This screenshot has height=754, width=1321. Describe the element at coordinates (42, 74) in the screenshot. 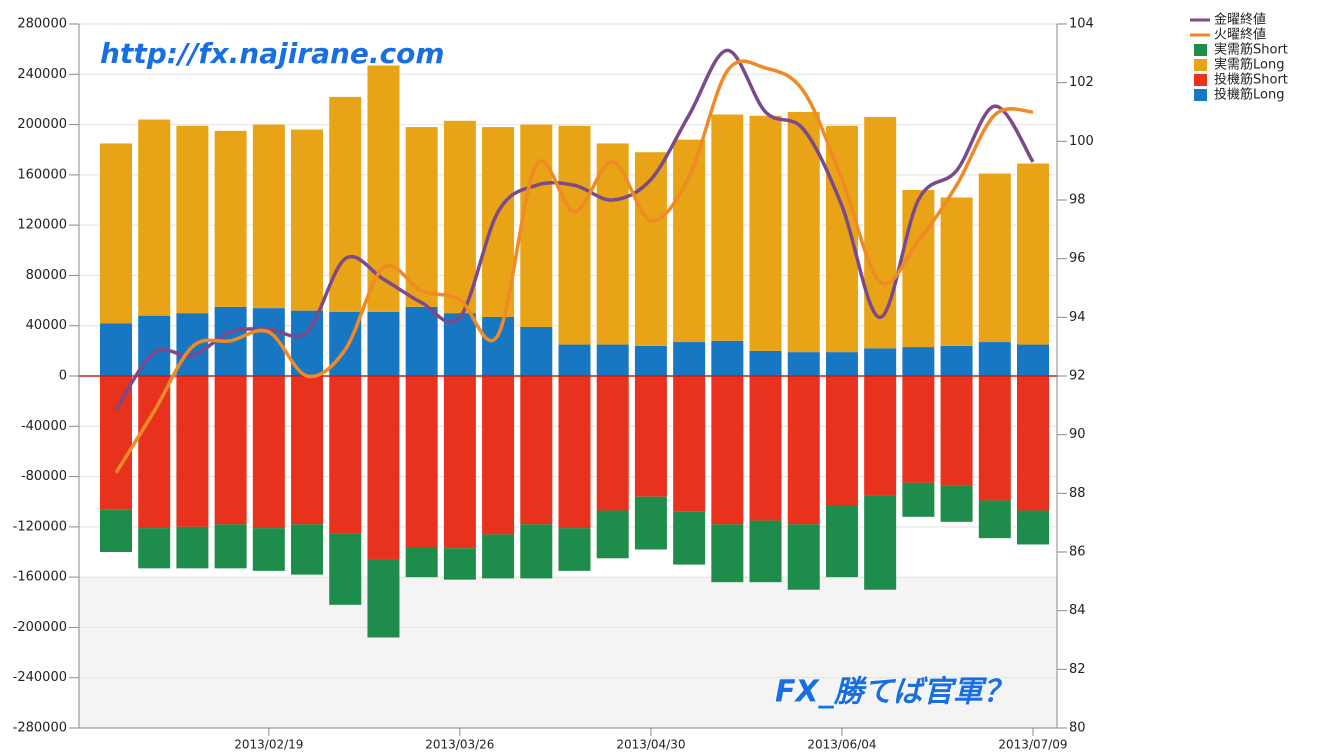

I see `y-tick-label: 240000` at that location.